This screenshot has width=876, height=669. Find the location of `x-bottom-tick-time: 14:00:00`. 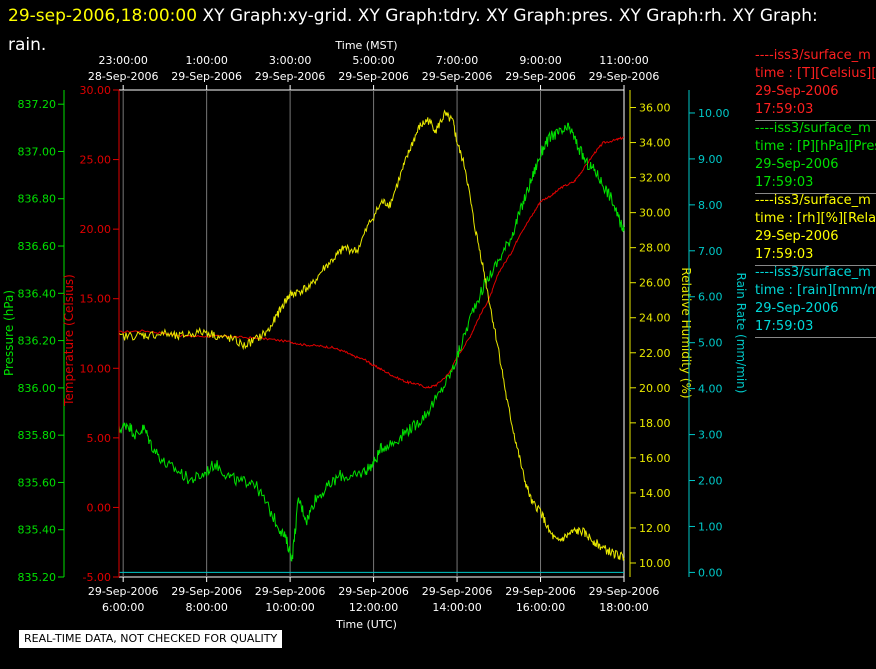

x-bottom-tick-time: 14:00:00 is located at coordinates (456, 607).